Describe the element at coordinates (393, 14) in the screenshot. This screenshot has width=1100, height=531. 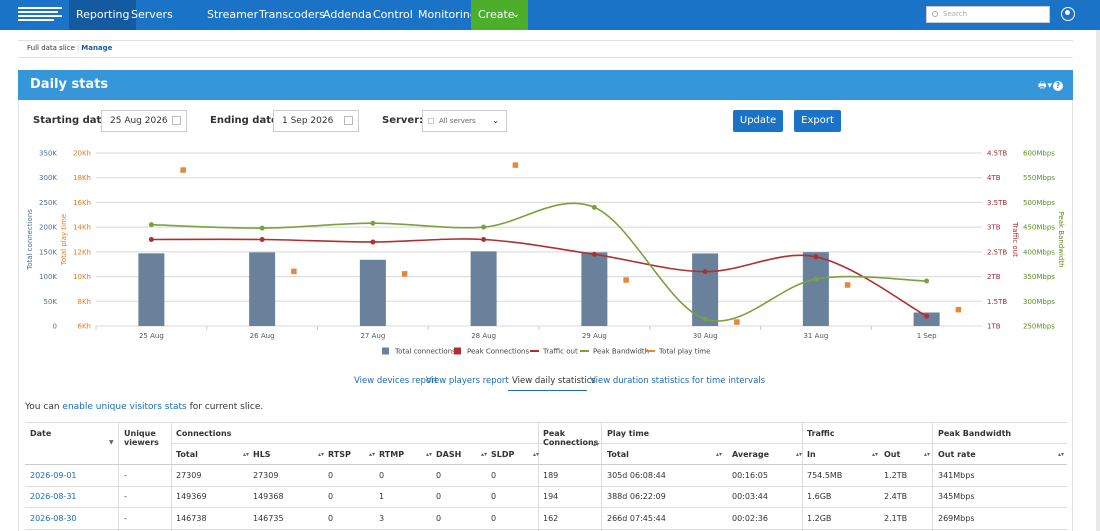
I see `nav-control: Control` at that location.